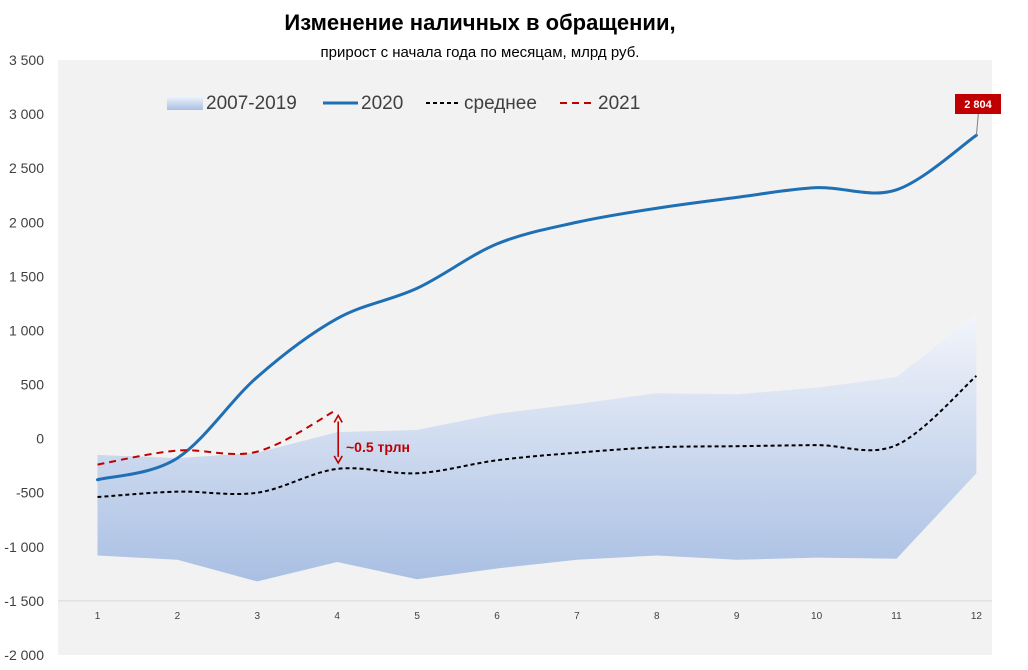 The height and width of the screenshot is (670, 1028). Describe the element at coordinates (619, 103) in the screenshot. I see `legend-label-2021: 2021` at that location.